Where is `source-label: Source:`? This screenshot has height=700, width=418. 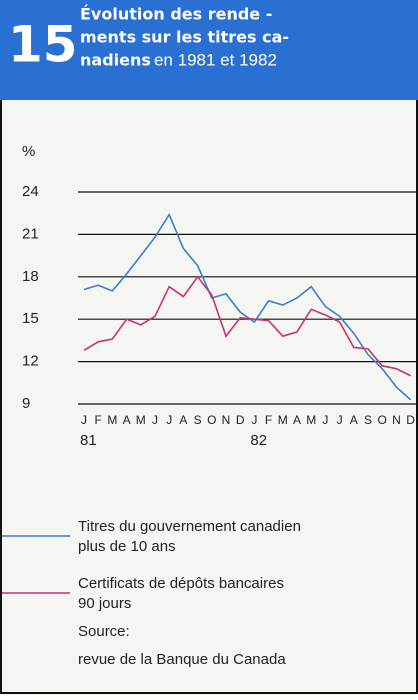 source-label: Source: is located at coordinates (104, 631).